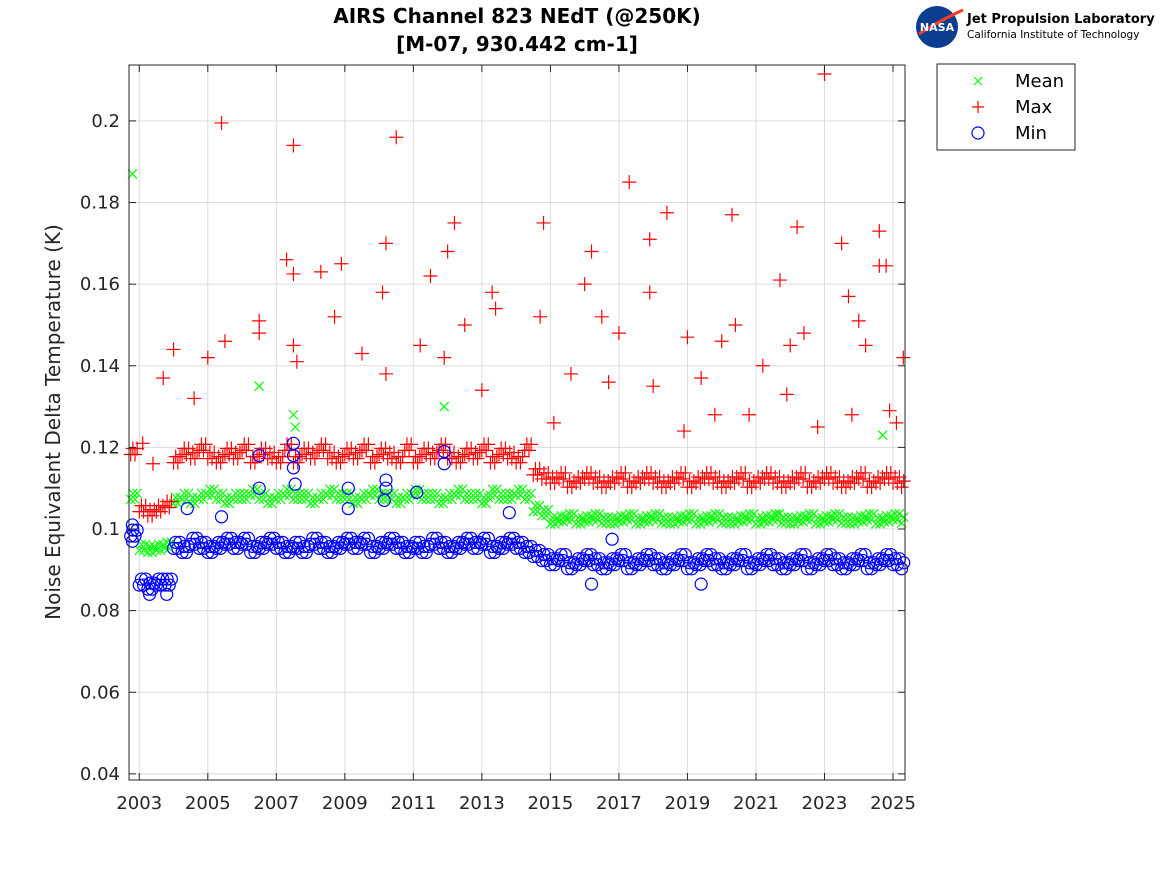 Image resolution: width=1167 pixels, height=875 pixels. Describe the element at coordinates (978, 107) in the screenshot. I see `legend-marker-max` at that location.